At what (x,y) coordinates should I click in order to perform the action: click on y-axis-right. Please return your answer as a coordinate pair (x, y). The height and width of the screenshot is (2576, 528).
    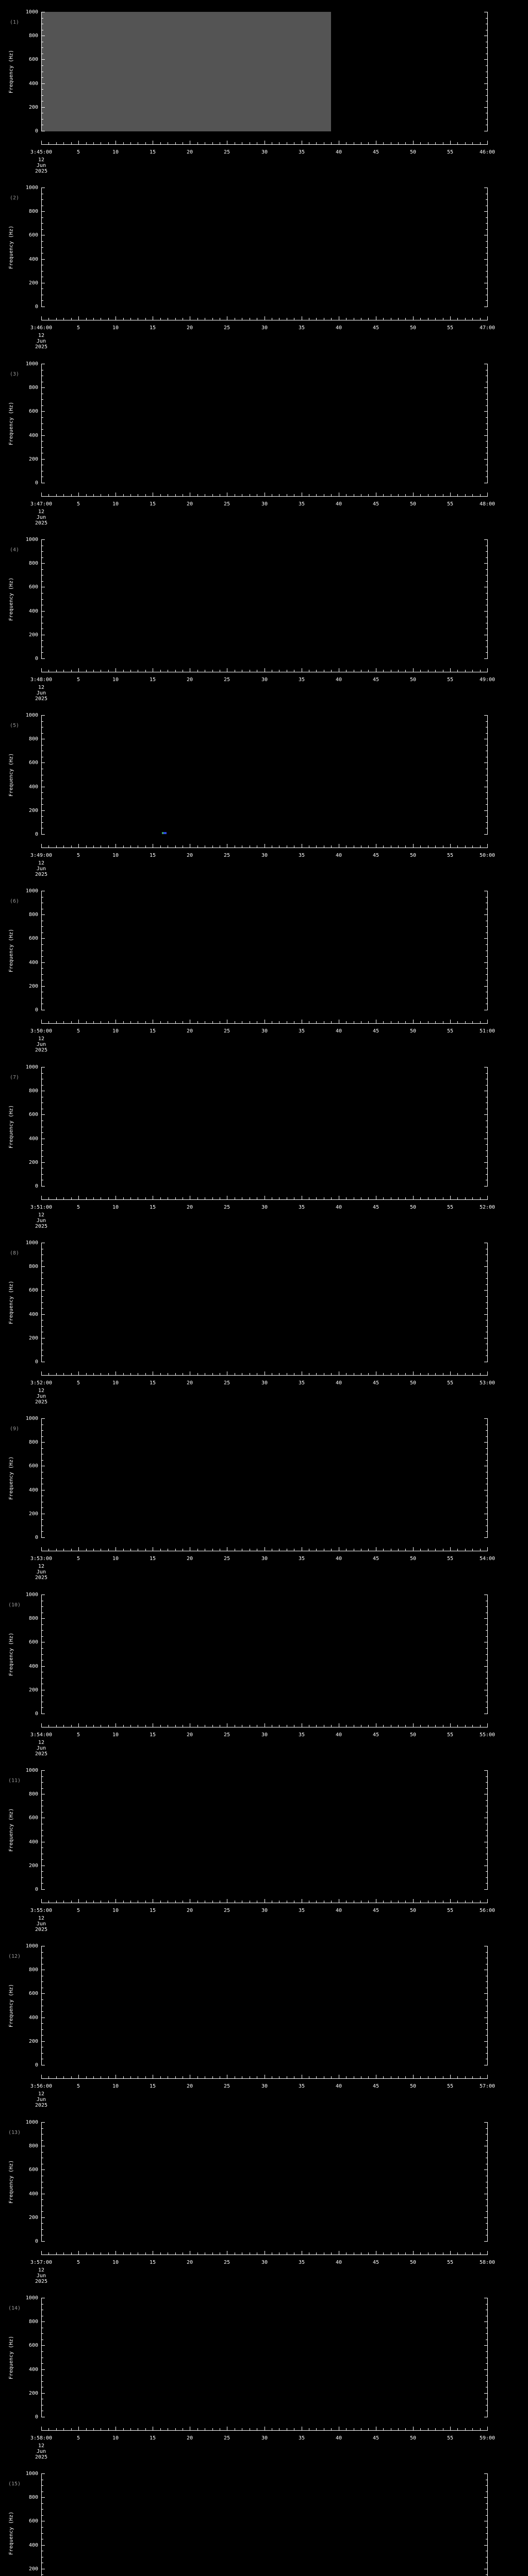
    Looking at the image, I should click on (487, 2182).